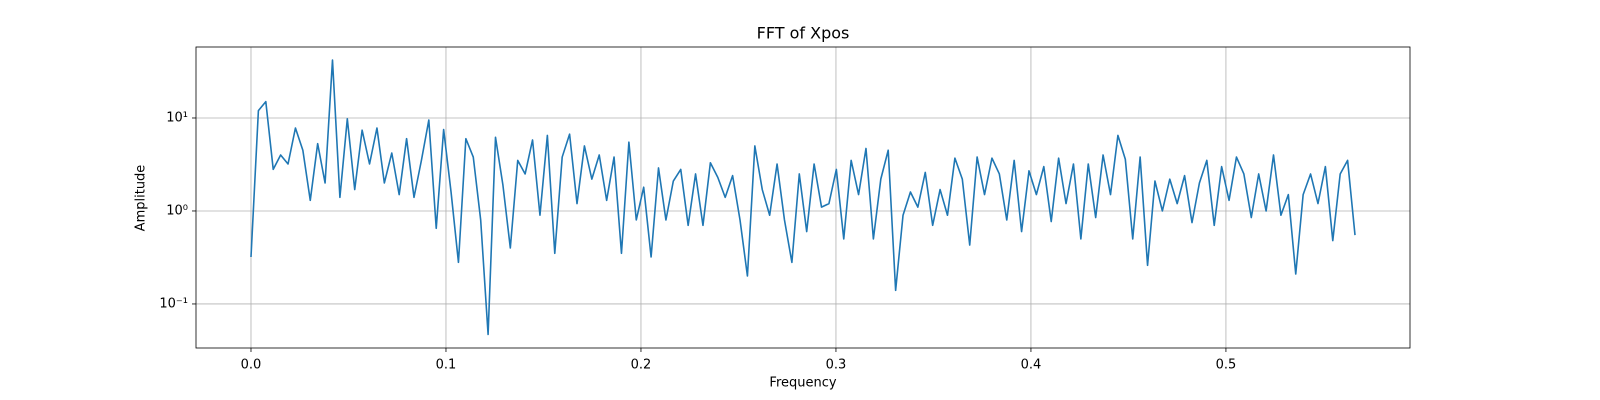 The width and height of the screenshot is (1600, 400). I want to click on x-tick-label: 0.2, so click(641, 365).